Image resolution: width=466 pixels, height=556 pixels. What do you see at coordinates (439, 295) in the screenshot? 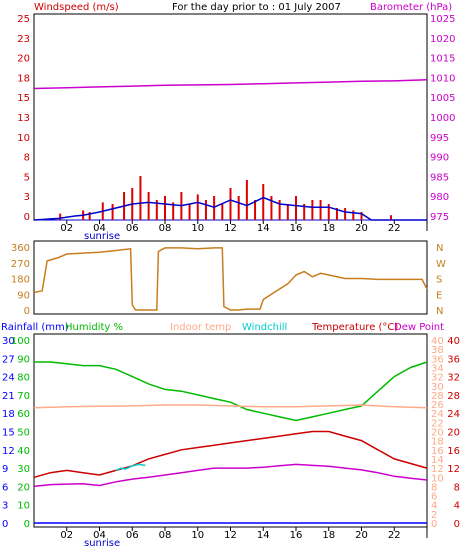
I see `compass-label: E` at bounding box center [439, 295].